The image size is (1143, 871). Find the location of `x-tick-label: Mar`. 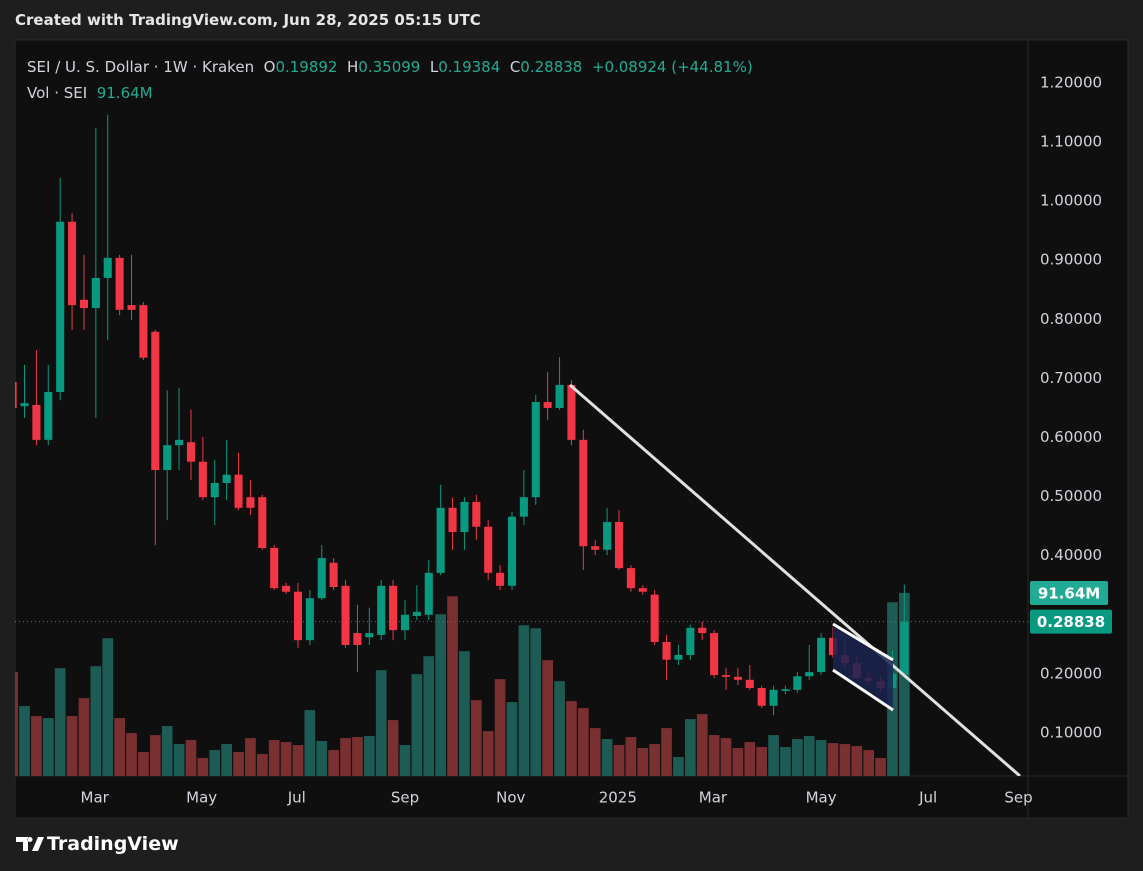

x-tick-label: Mar is located at coordinates (95, 798).